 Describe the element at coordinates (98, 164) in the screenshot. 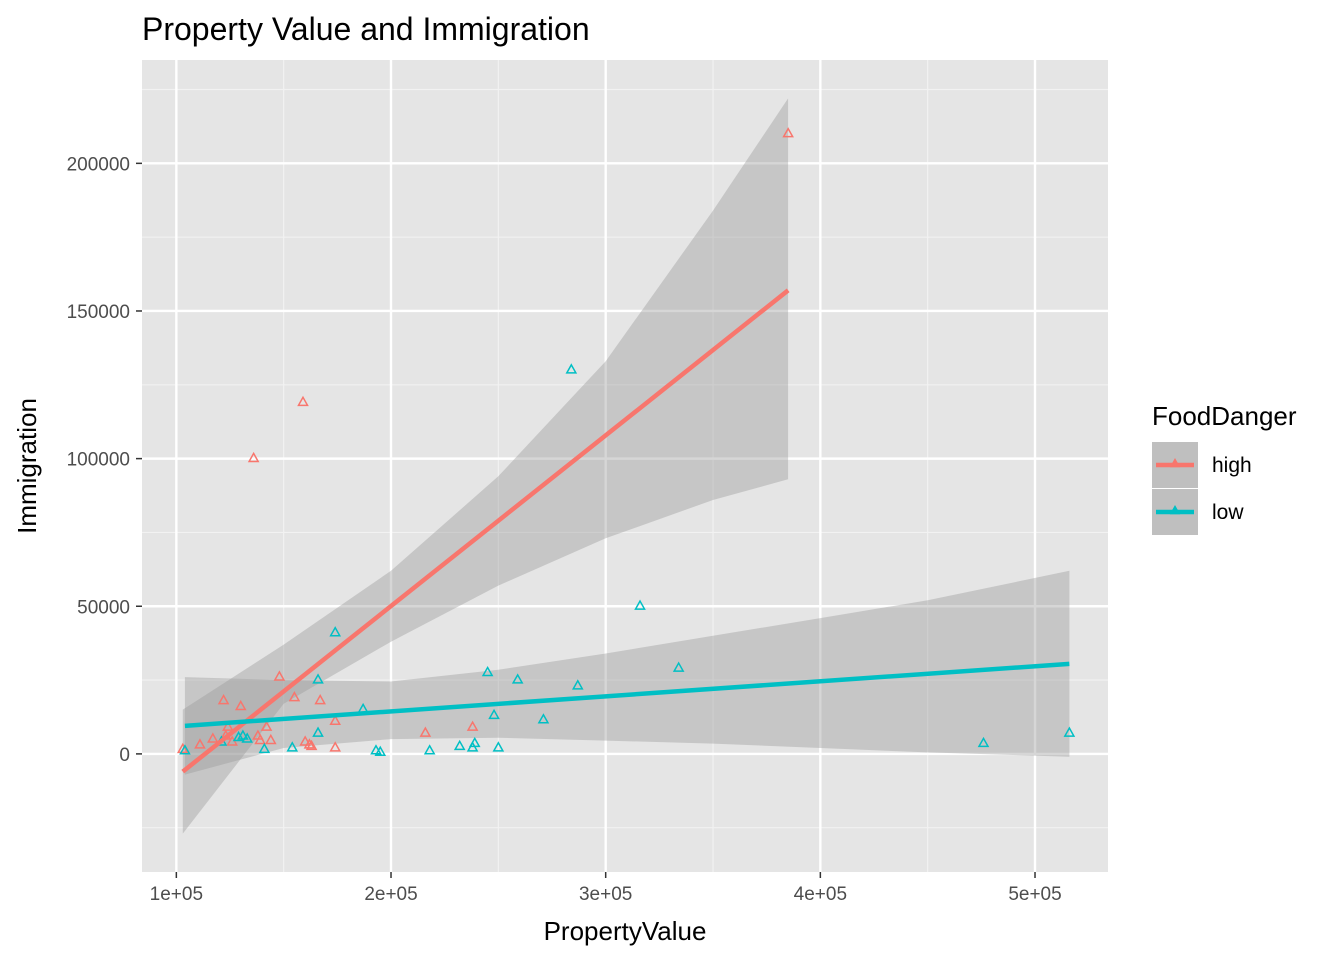

I see `y-tick-label: 200000` at that location.